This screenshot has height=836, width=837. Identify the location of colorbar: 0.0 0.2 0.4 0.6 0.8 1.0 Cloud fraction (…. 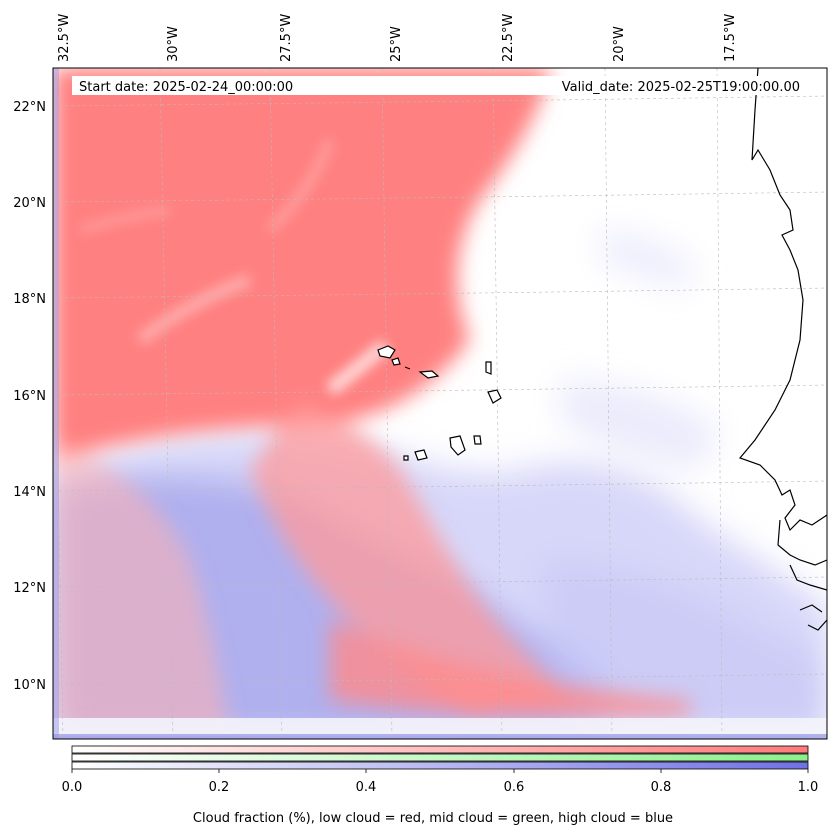
(440, 785).